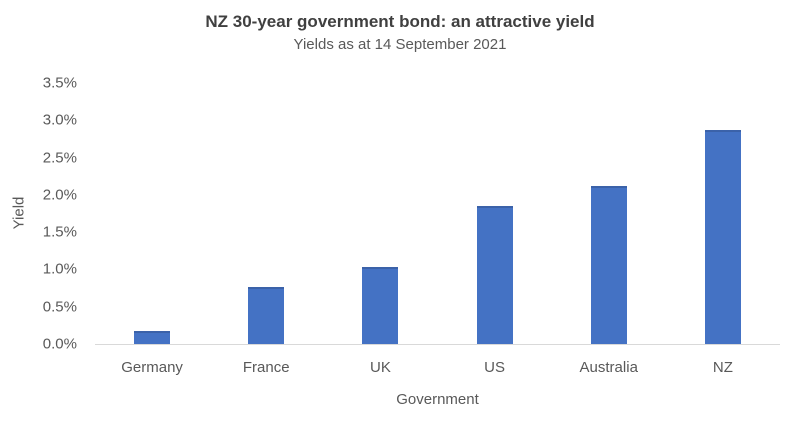 The width and height of the screenshot is (800, 427). What do you see at coordinates (59, 307) in the screenshot?
I see `y-tick-label: 0.5%` at bounding box center [59, 307].